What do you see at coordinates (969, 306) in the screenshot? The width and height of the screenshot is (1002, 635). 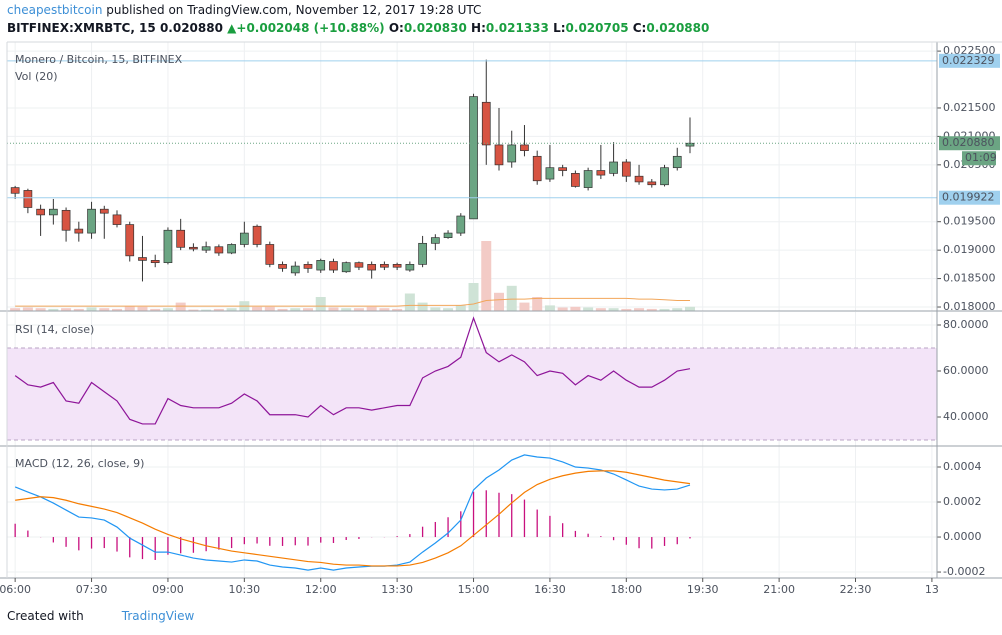 I see `y-tick-label: 0.018000` at bounding box center [969, 306].